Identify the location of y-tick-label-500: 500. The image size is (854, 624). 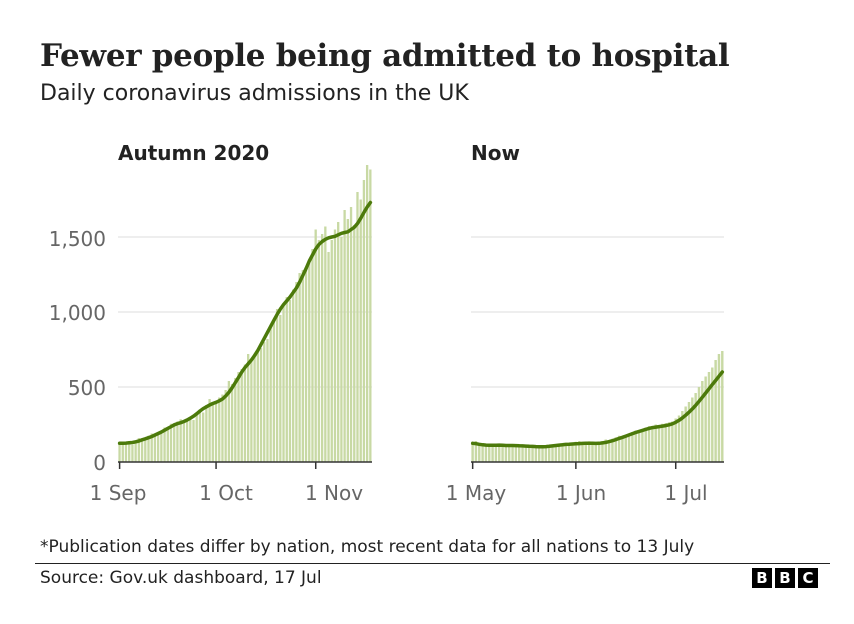
(87, 388).